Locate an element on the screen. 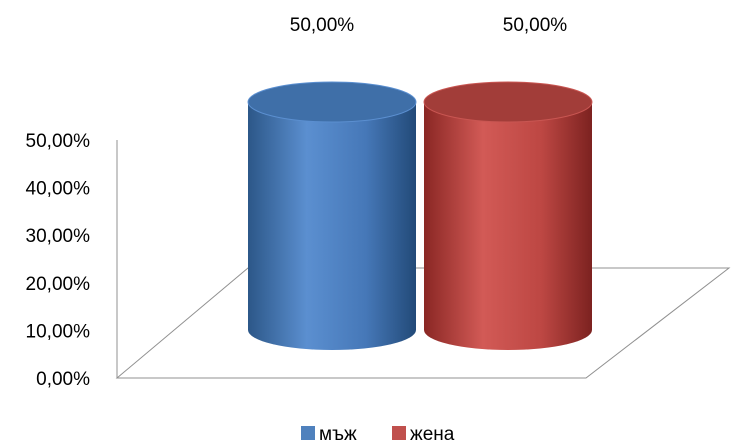 This screenshot has height=446, width=731. y-axis-ticks: 0,00% 10,00% 20,00% 30,00% 40,00% 50,00% is located at coordinates (58, 260).